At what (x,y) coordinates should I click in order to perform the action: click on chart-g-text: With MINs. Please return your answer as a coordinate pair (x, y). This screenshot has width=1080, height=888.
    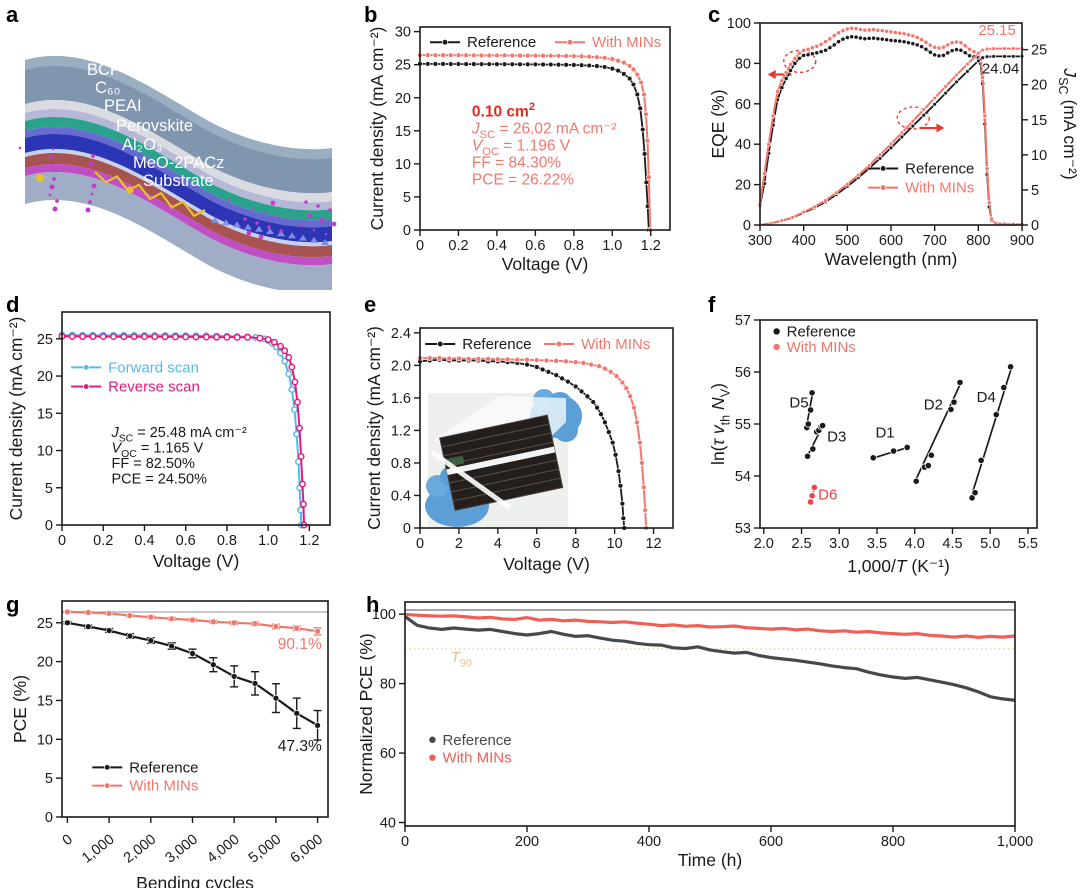
    Looking at the image, I should click on (163, 786).